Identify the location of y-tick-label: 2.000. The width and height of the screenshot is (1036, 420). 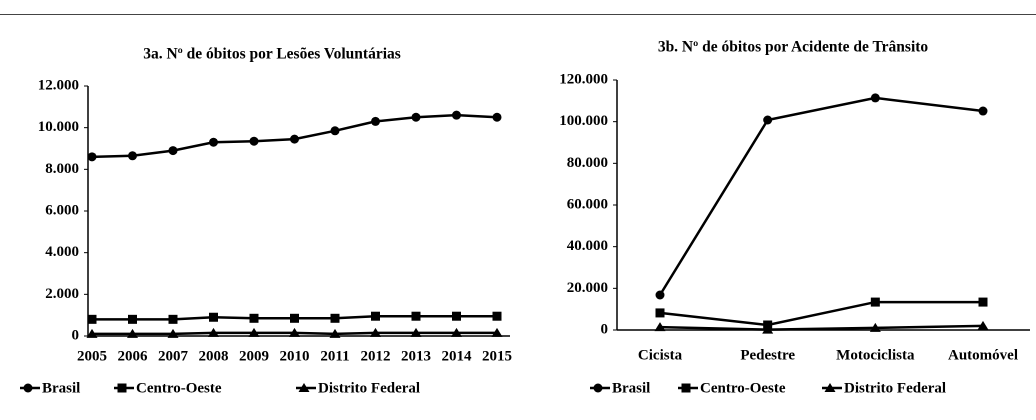
(62, 294).